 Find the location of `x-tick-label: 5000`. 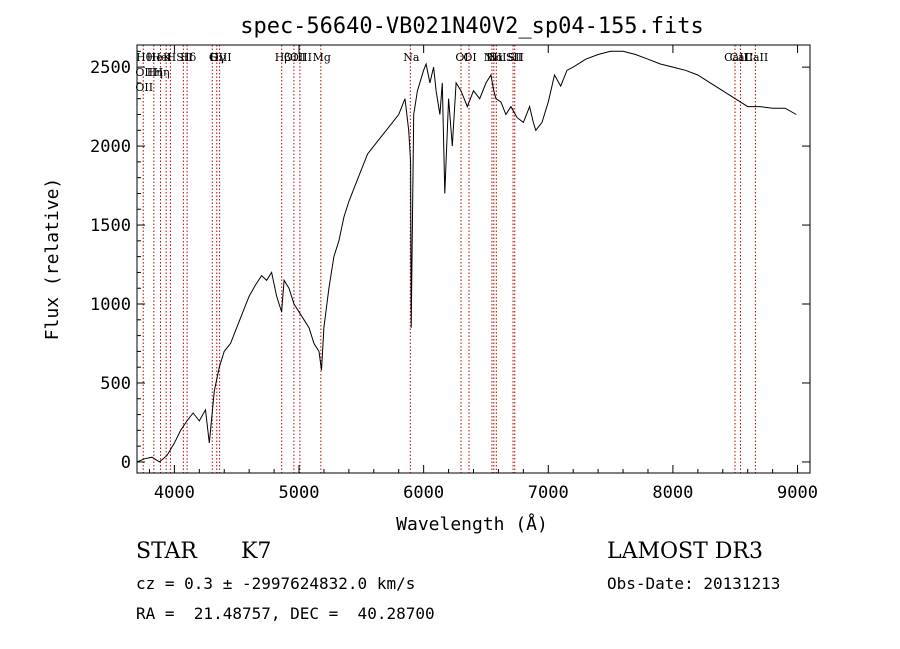

x-tick-label: 5000 is located at coordinates (299, 493).